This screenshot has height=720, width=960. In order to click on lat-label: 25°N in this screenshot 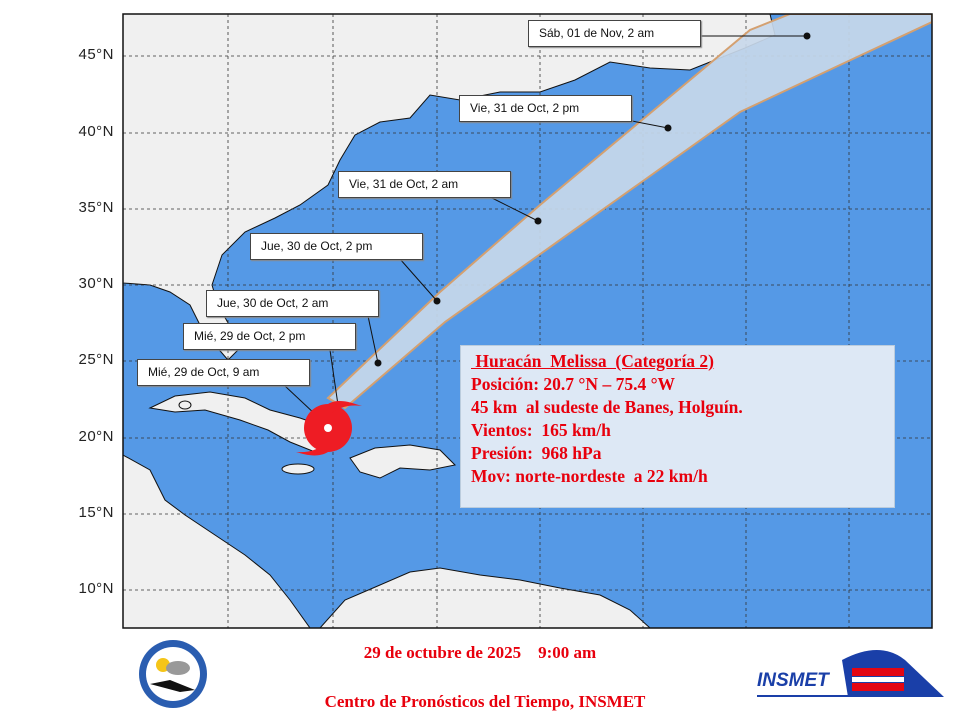, I will do `click(96, 359)`.